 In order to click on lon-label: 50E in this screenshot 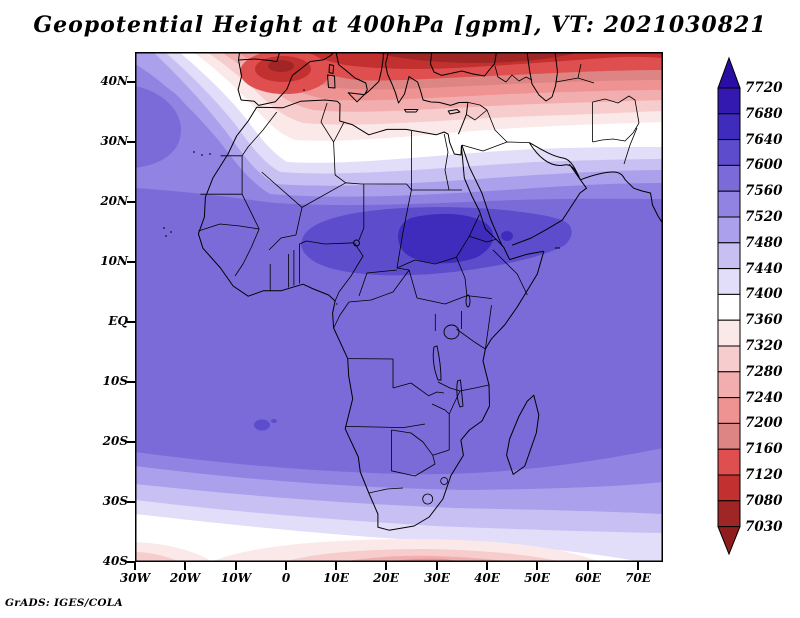, I will do `click(537, 578)`.